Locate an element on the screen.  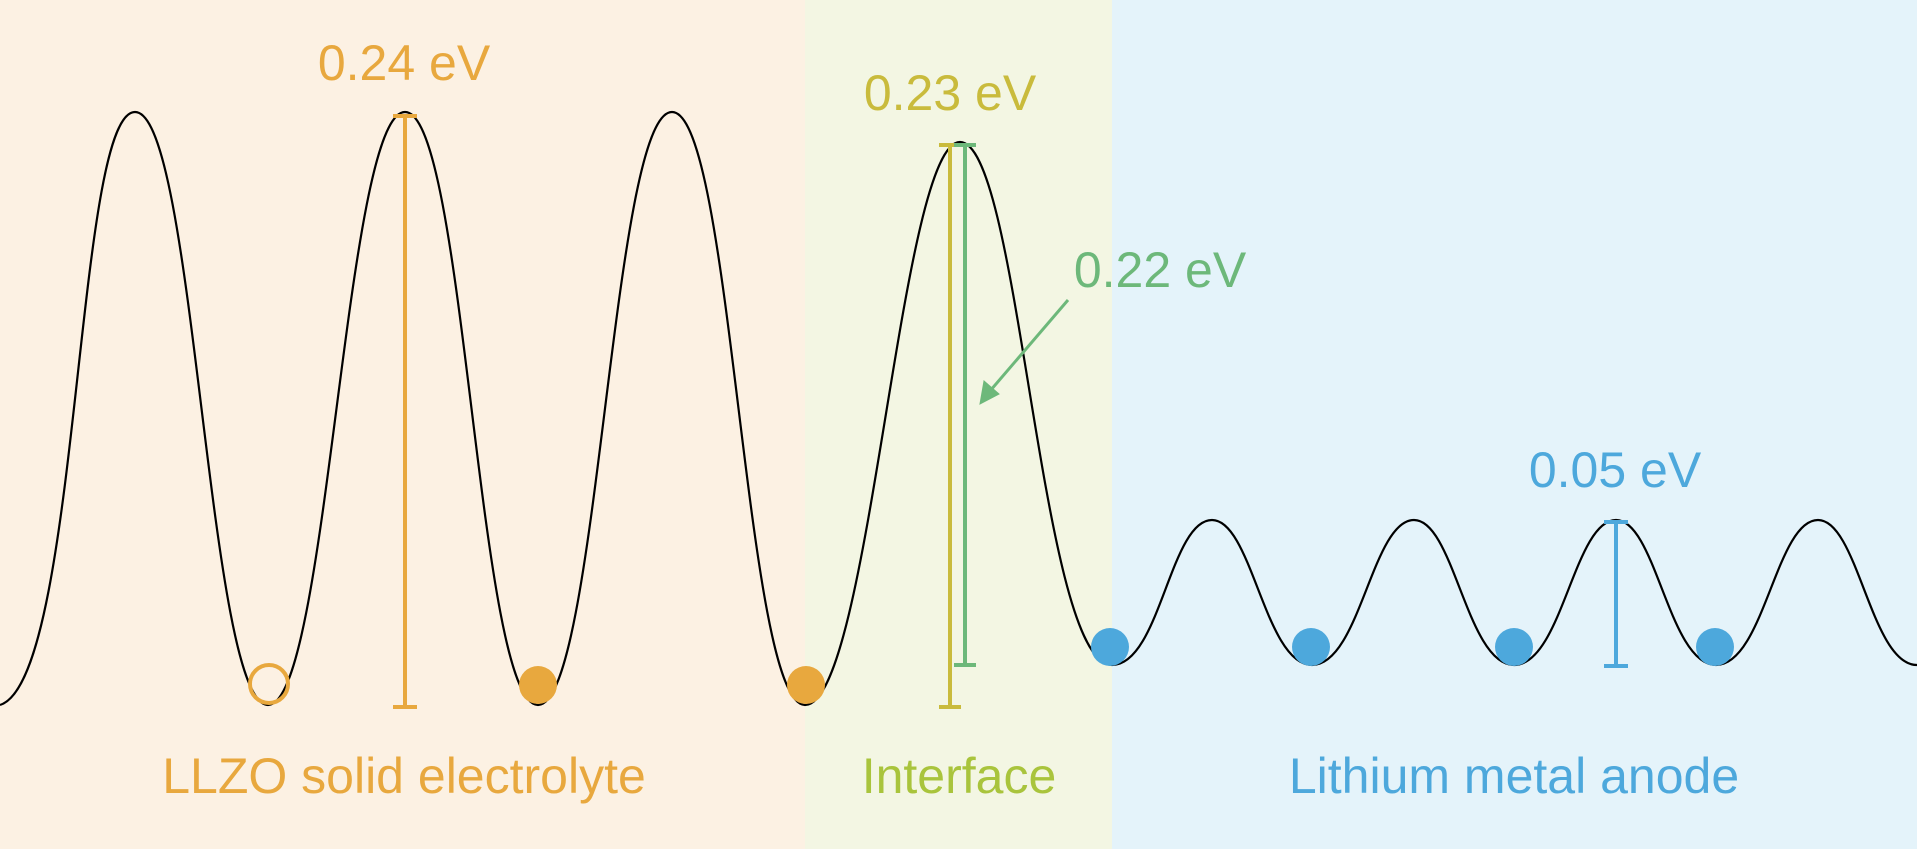
lithium-region-label: Lithium metal anode is located at coordinates (1514, 776).